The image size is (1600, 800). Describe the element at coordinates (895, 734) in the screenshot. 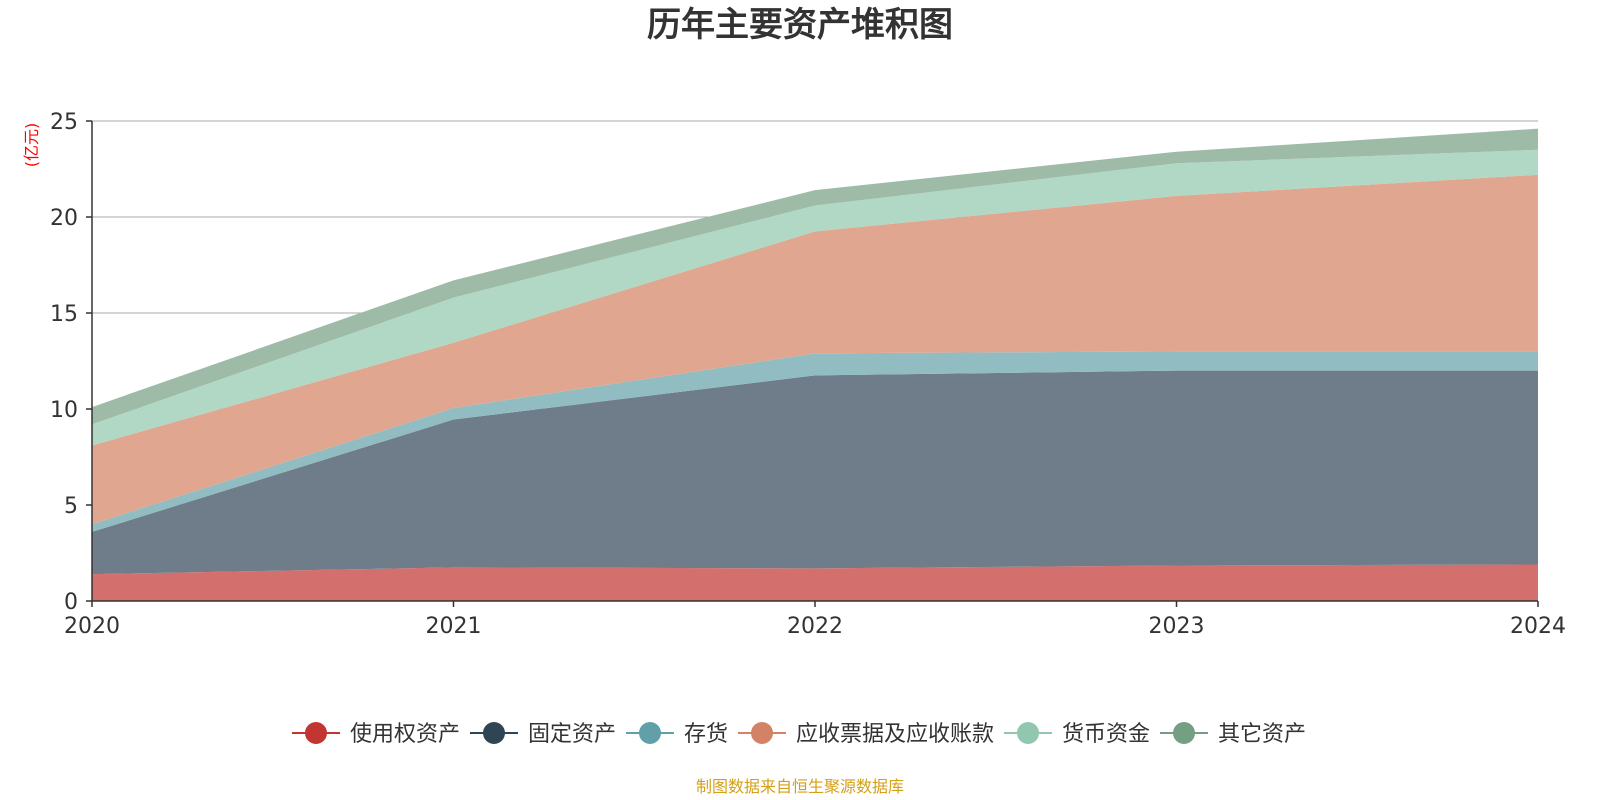

I see `legend-label: 应收票据及应收账款` at that location.